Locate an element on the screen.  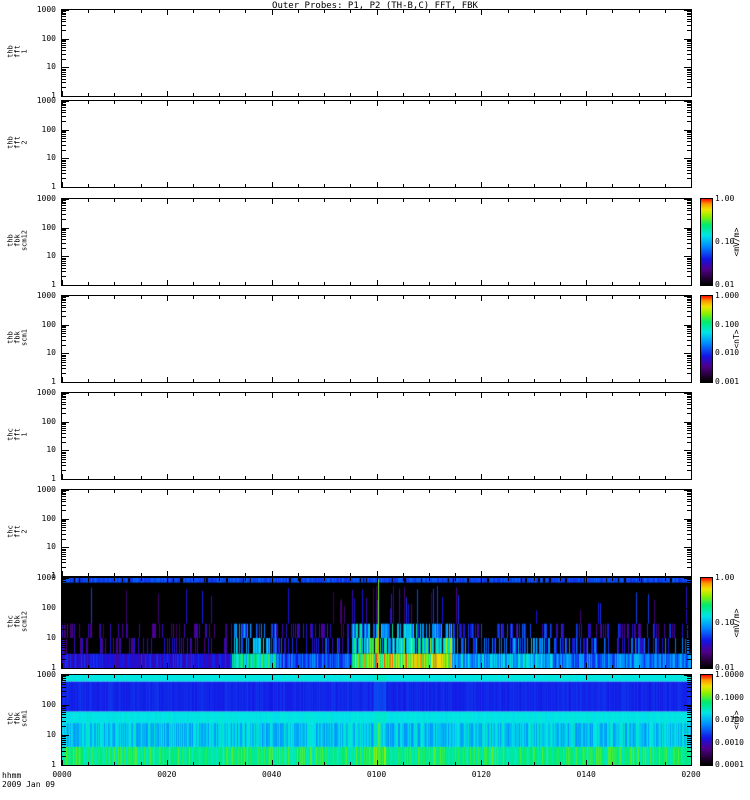
colorbar-gradient is located at coordinates (706, 242).